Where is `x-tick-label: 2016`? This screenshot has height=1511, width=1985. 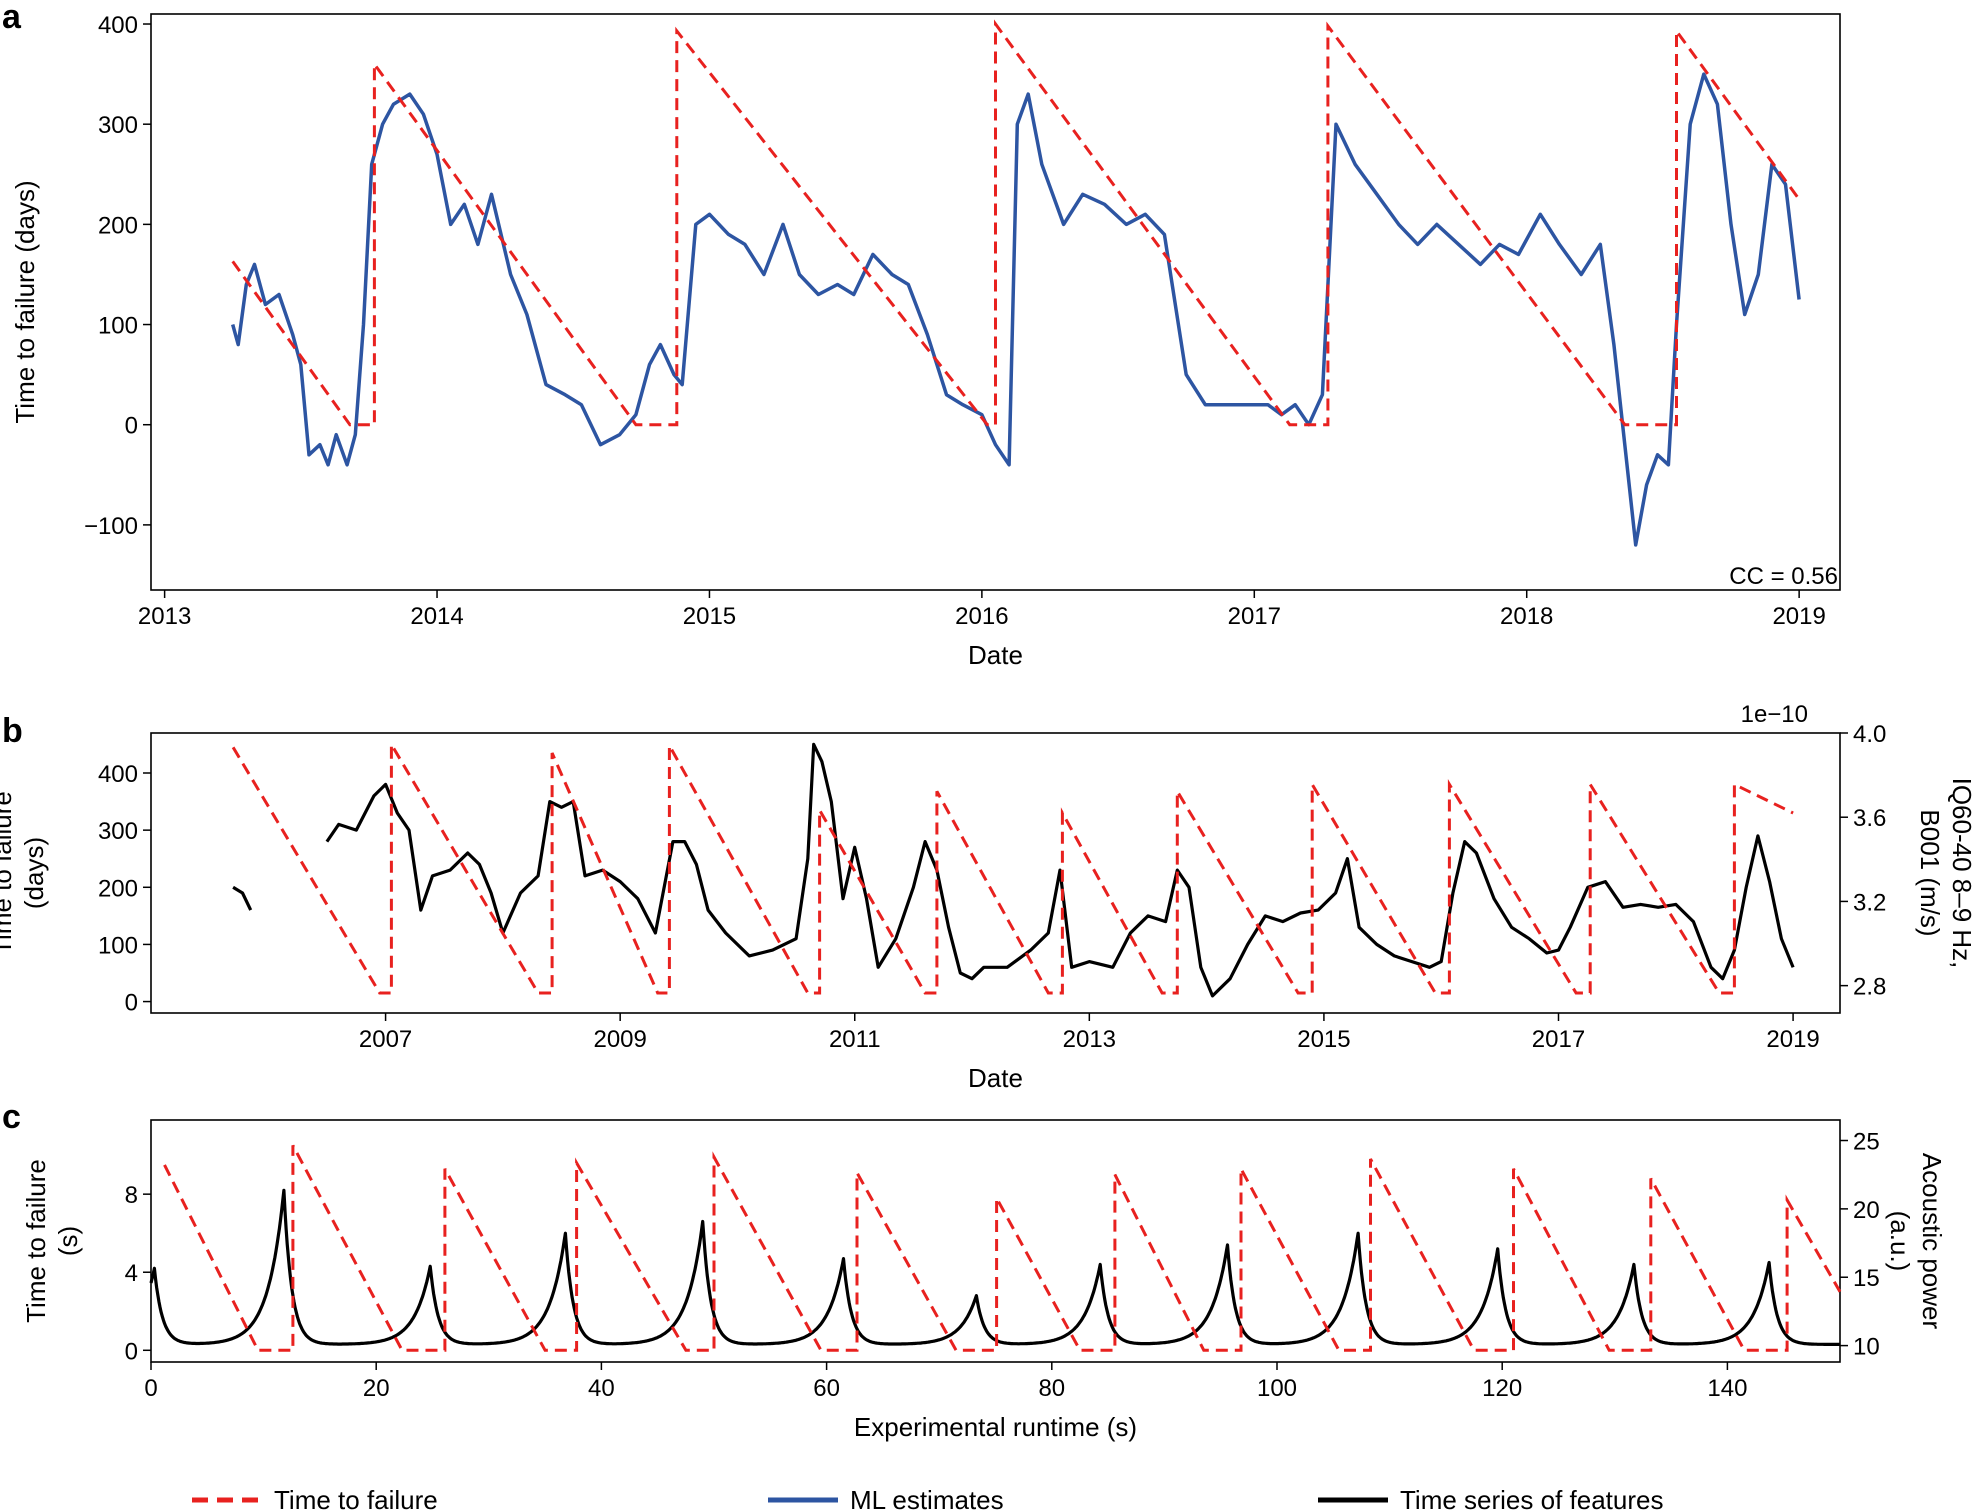
x-tick-label: 2016 is located at coordinates (981, 616).